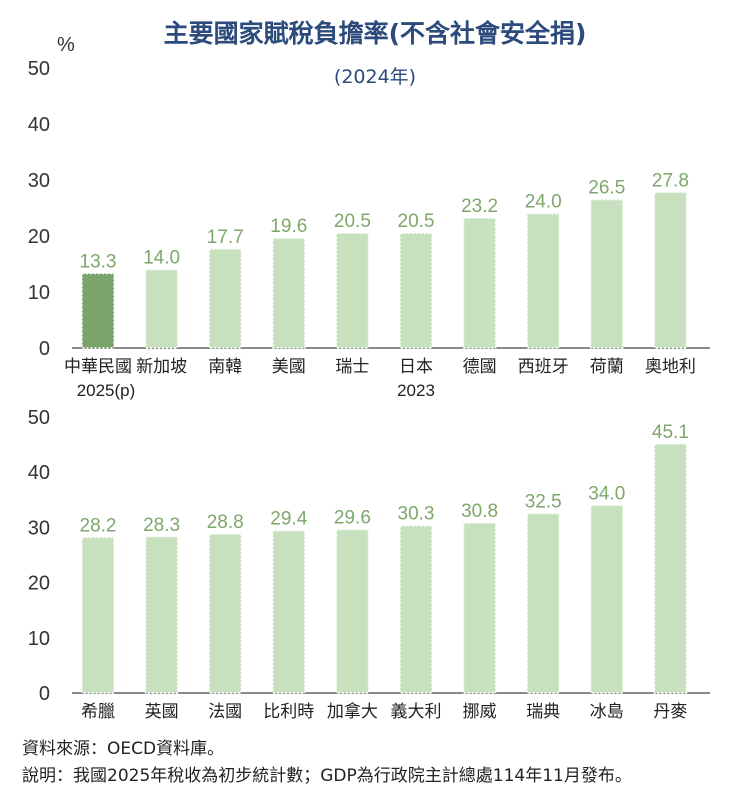 This screenshot has height=795, width=750. I want to click on x-category-label: 希臘, so click(98, 712).